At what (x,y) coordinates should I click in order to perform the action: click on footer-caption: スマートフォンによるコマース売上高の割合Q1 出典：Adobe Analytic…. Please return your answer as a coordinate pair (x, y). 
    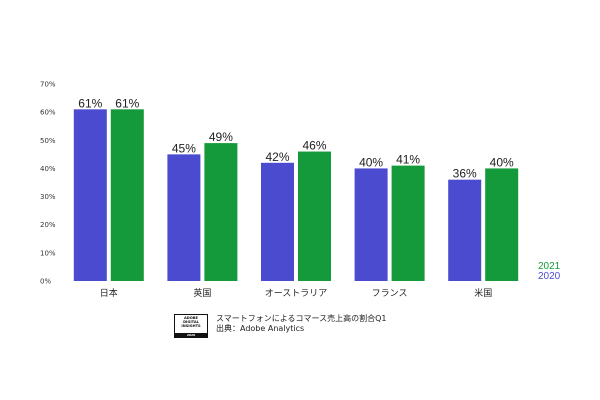
    Looking at the image, I should click on (301, 324).